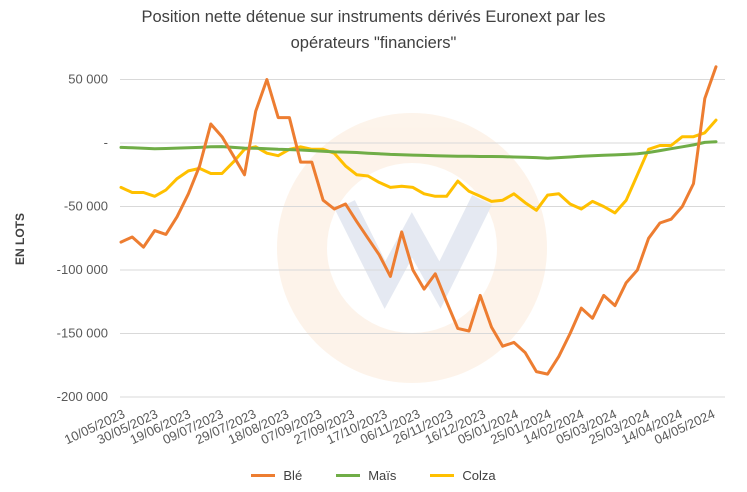  What do you see at coordinates (293, 475) in the screenshot?
I see `legend-label-ble: Blé` at bounding box center [293, 475].